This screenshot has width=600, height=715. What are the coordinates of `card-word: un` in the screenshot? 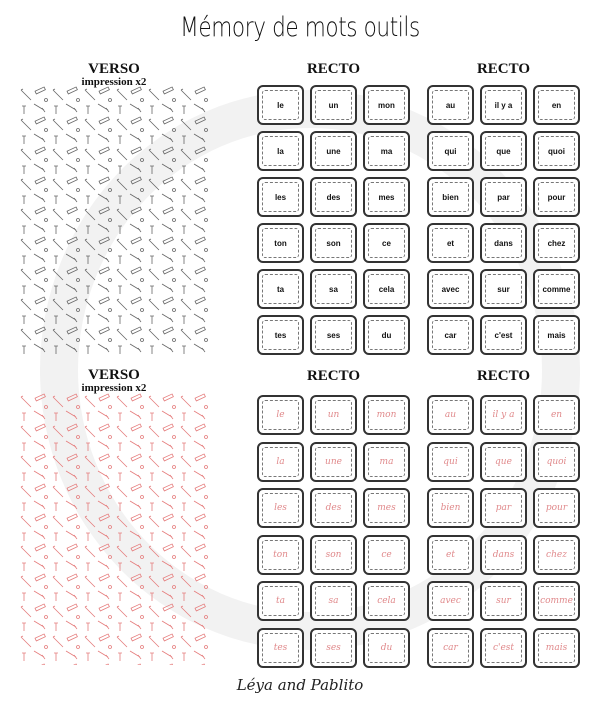 It's located at (333, 105).